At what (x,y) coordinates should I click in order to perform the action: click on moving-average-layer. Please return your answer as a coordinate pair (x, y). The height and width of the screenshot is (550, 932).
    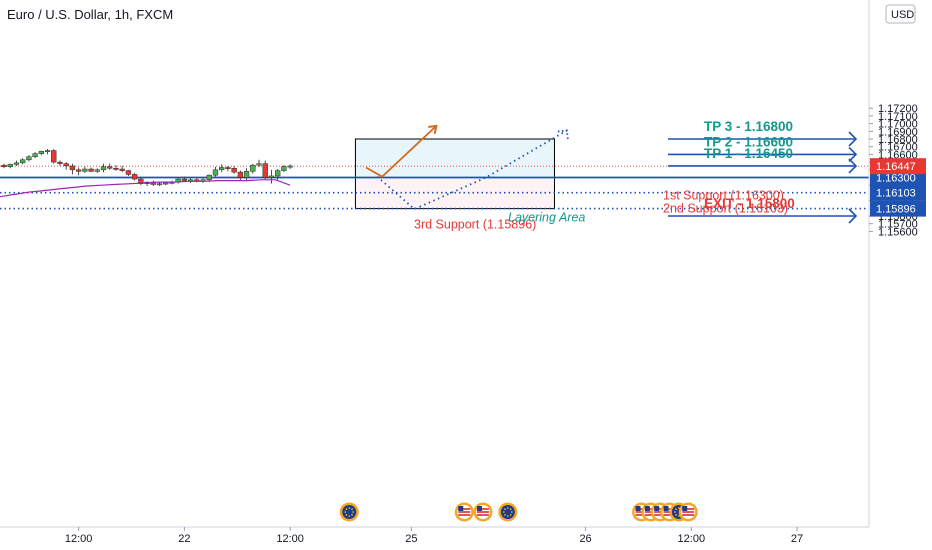
    Looking at the image, I should click on (145, 188).